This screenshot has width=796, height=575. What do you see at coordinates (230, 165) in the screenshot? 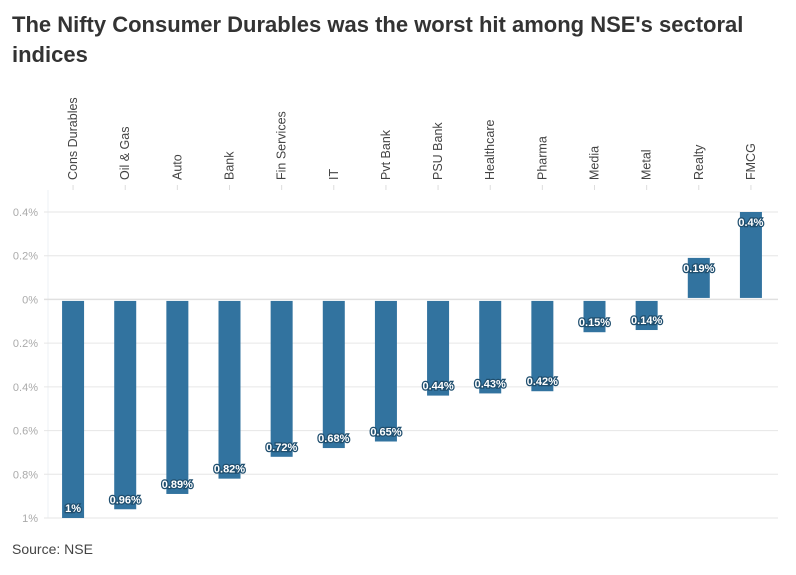
I see `x-tick-label: Bank` at bounding box center [230, 165].